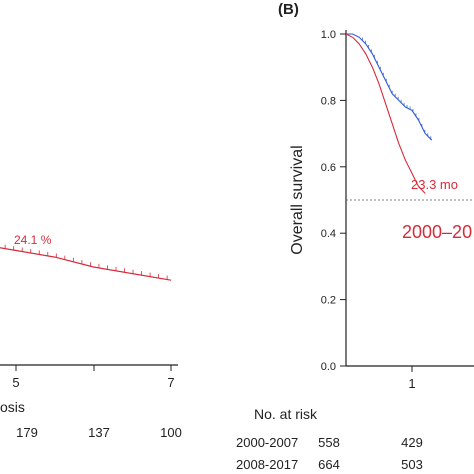 This screenshot has height=474, width=474. I want to click on risk-row-value: 429, so click(412, 442).